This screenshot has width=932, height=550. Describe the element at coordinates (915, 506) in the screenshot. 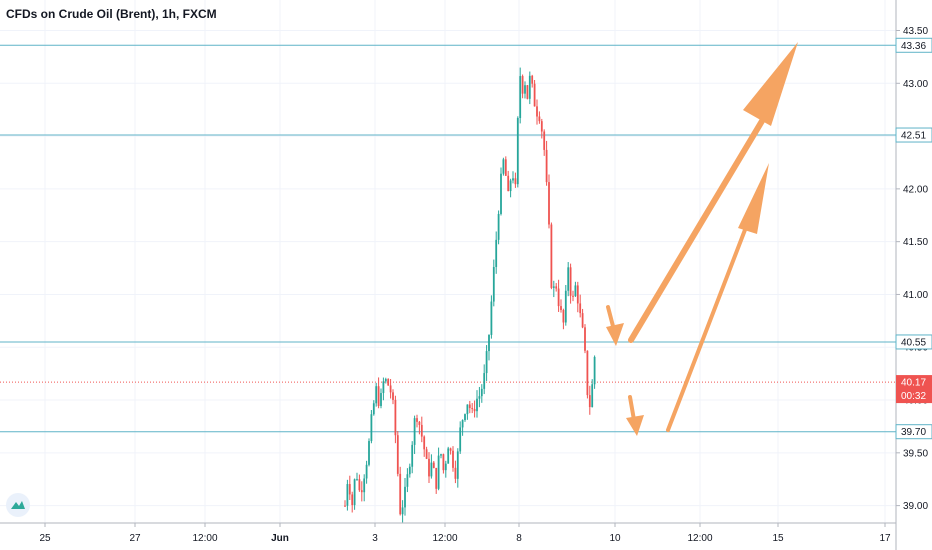

I see `y-tick-label-9: 39.00` at that location.